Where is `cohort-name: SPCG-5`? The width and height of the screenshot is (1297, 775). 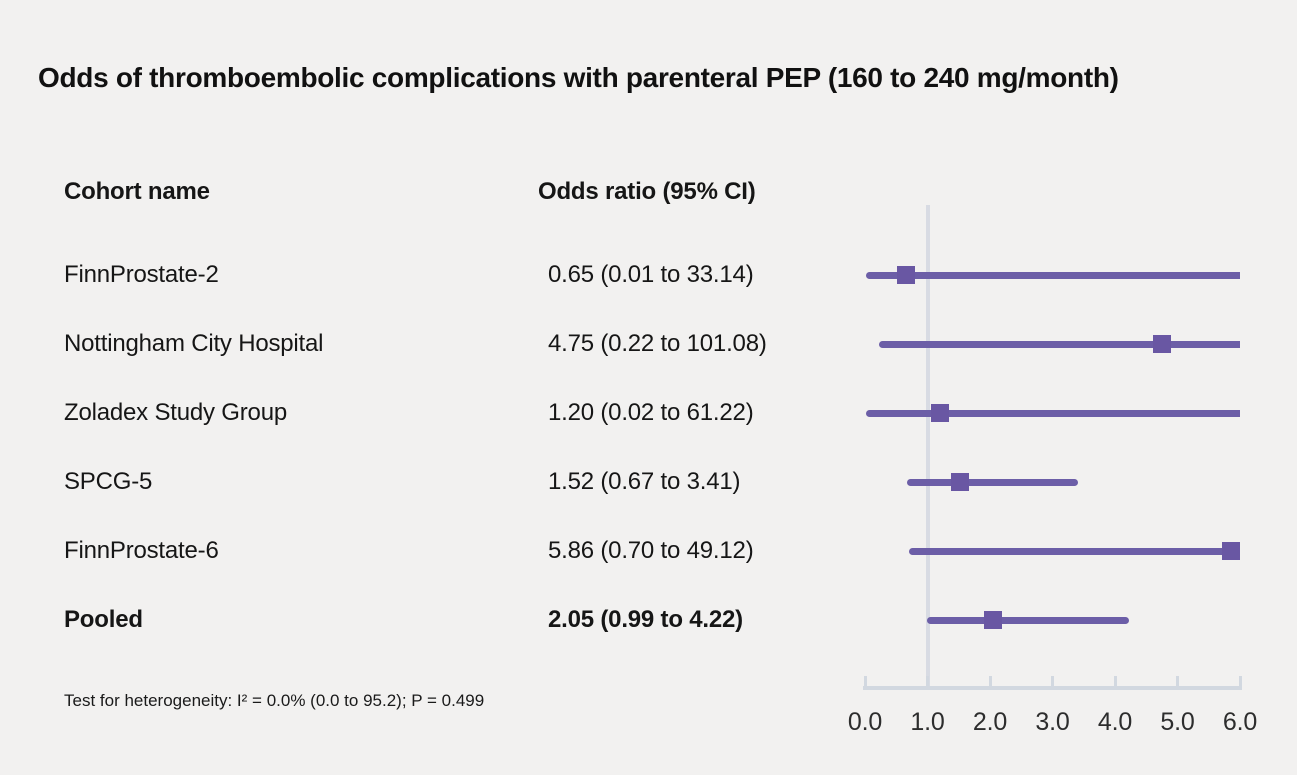 cohort-name: SPCG-5 is located at coordinates (108, 481).